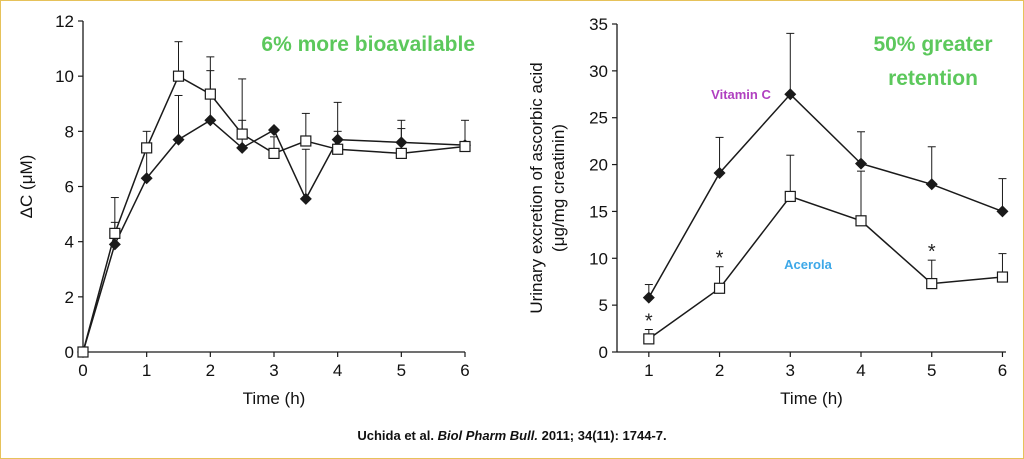  Describe the element at coordinates (64, 21) in the screenshot. I see `left-chart-y-tick-label: 12` at that location.